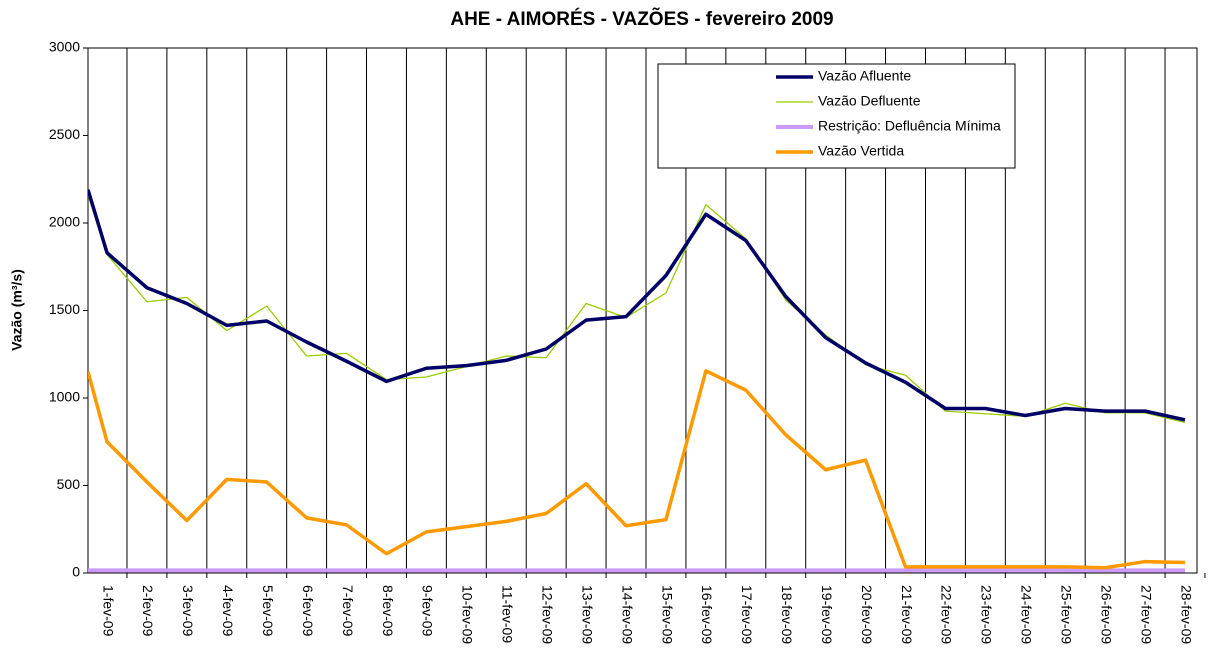  What do you see at coordinates (348, 611) in the screenshot?
I see `x-tick-label: 7-fev-09` at bounding box center [348, 611].